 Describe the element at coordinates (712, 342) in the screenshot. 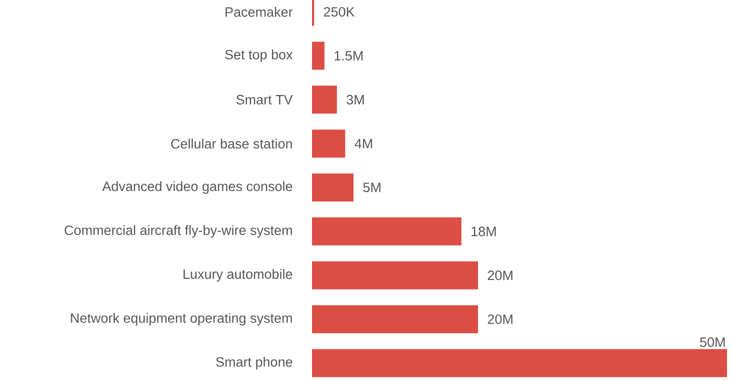

I see `data-label: 50M` at that location.